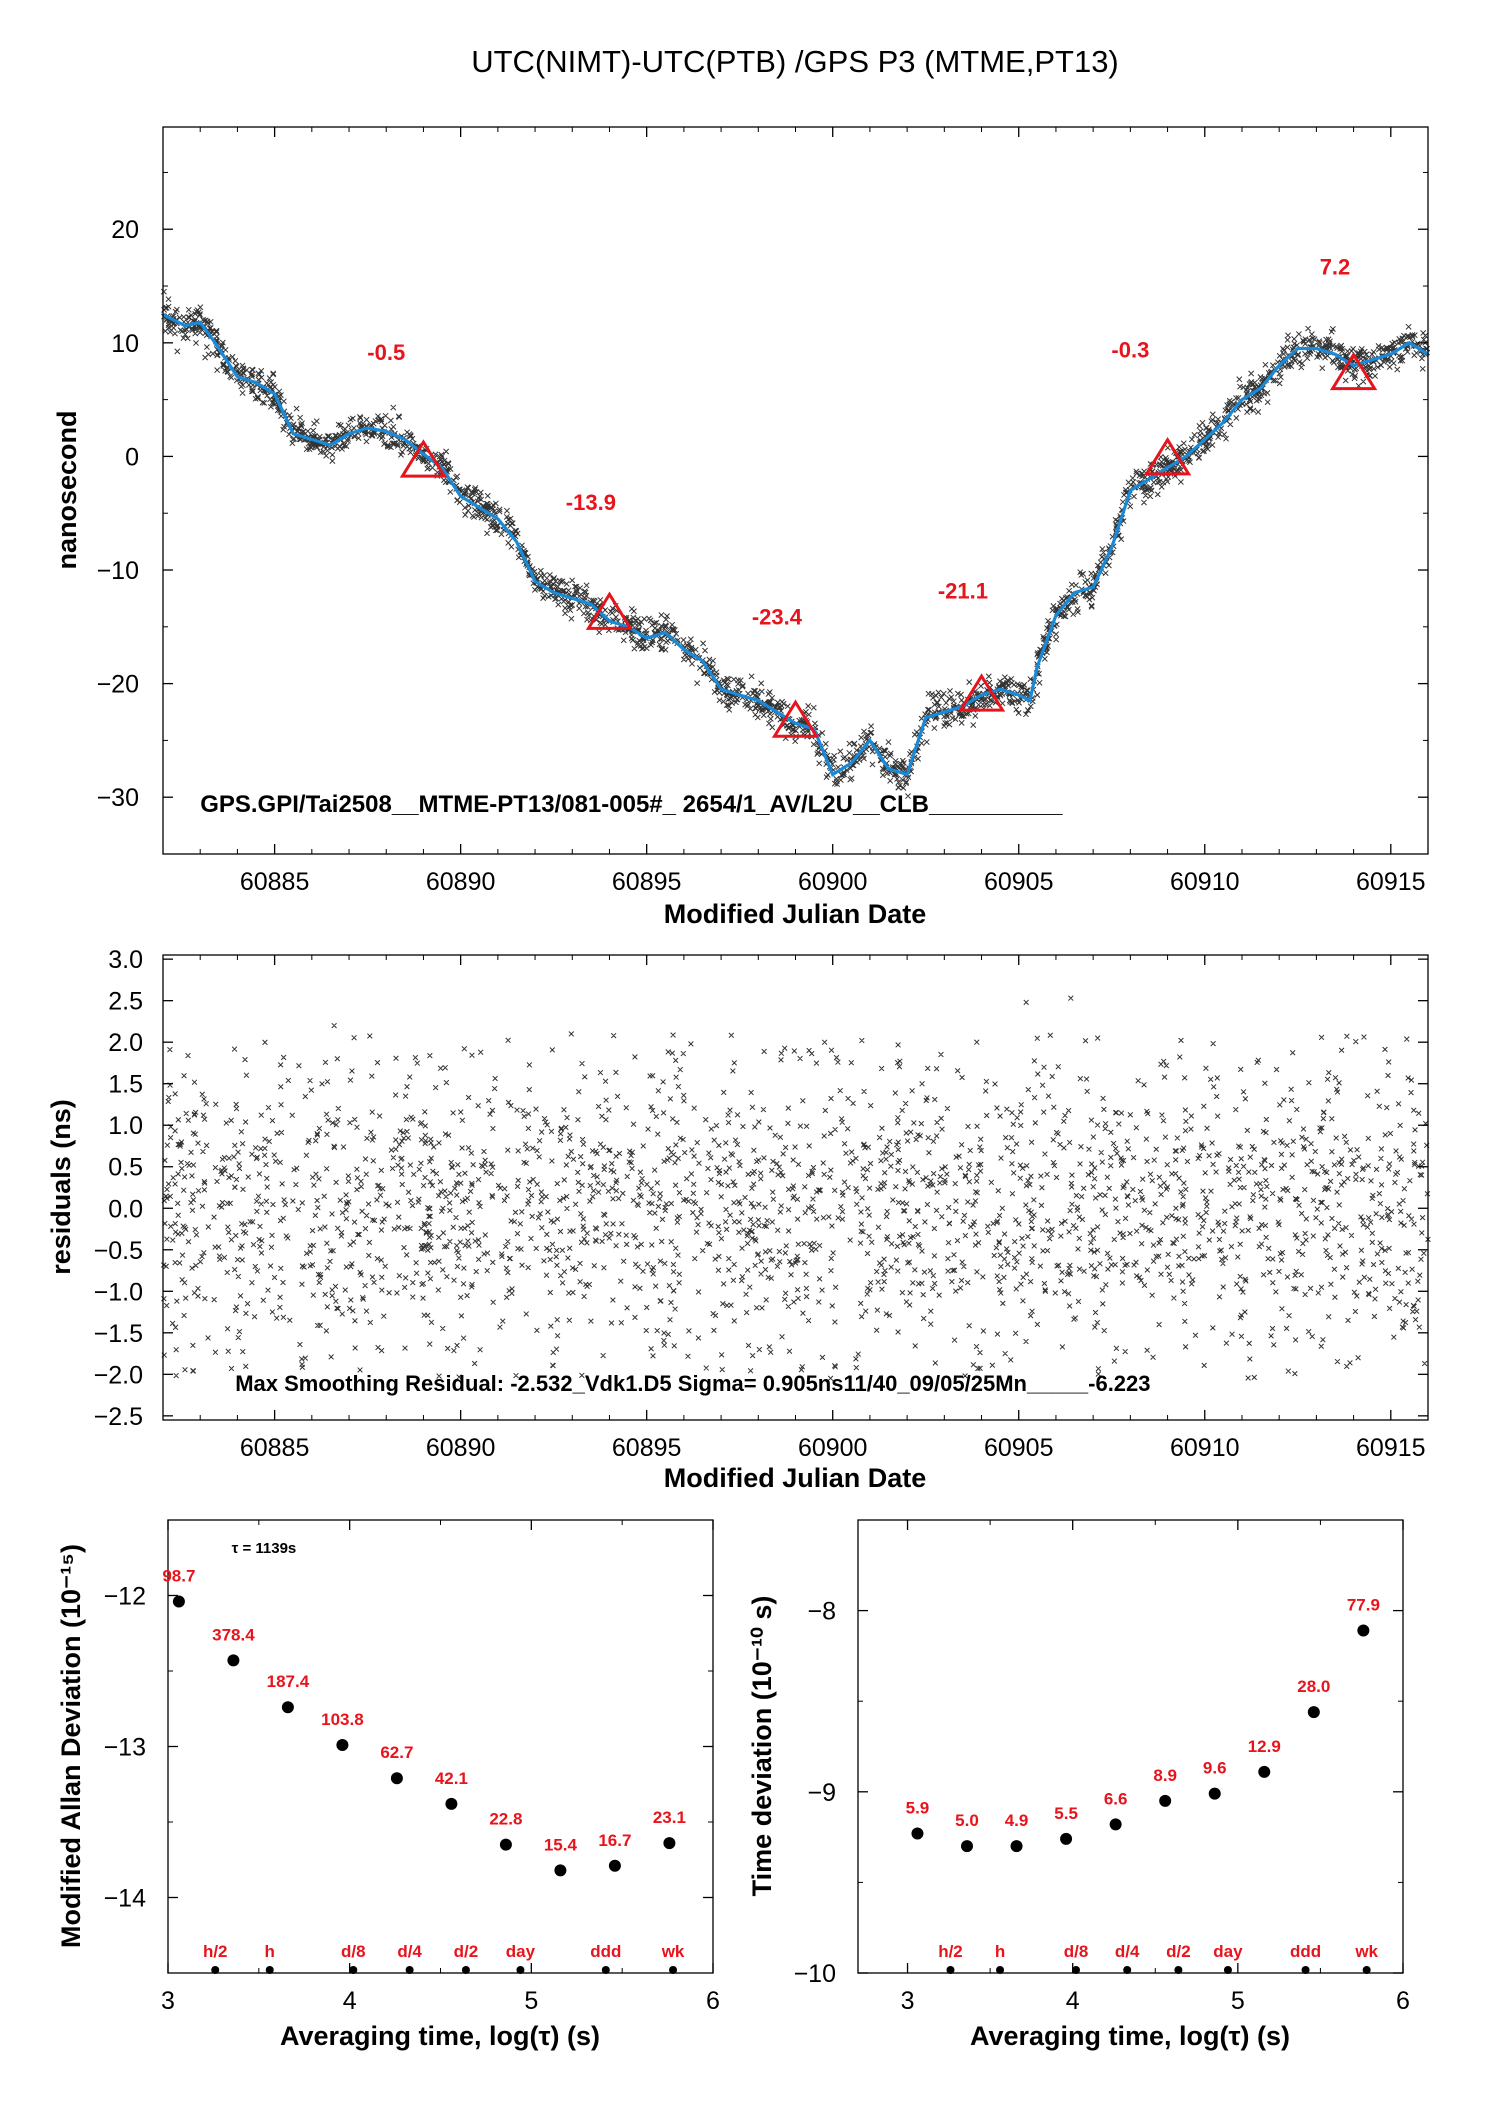 The image size is (1488, 2105). I want to click on mdev-interval-label: ddd, so click(605, 1951).